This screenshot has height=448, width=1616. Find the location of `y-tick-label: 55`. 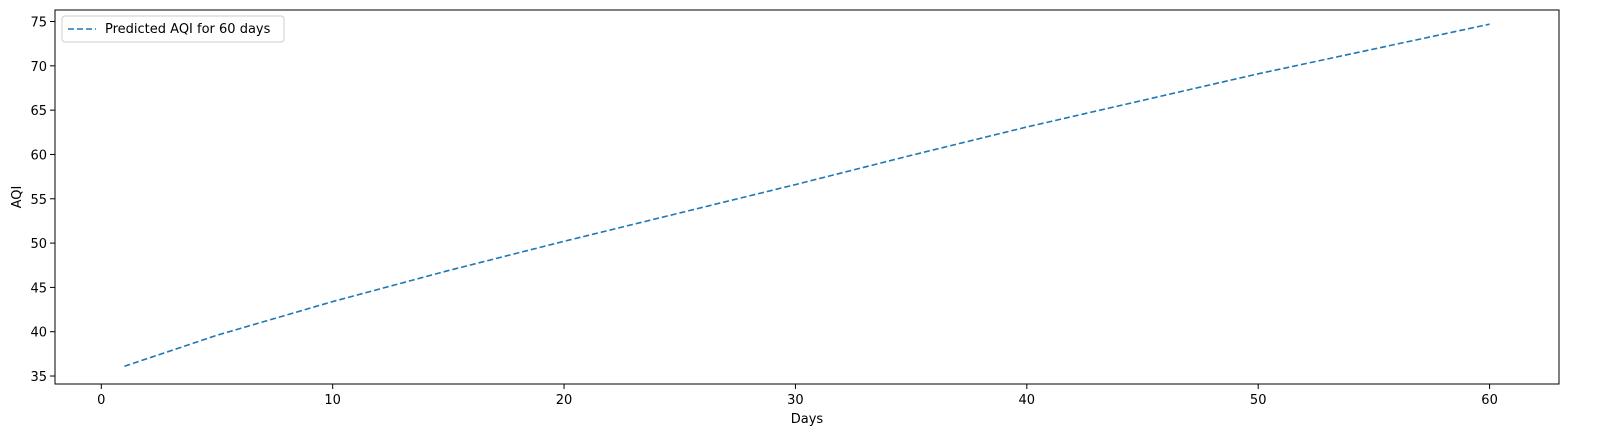

y-tick-label: 55 is located at coordinates (38, 200).